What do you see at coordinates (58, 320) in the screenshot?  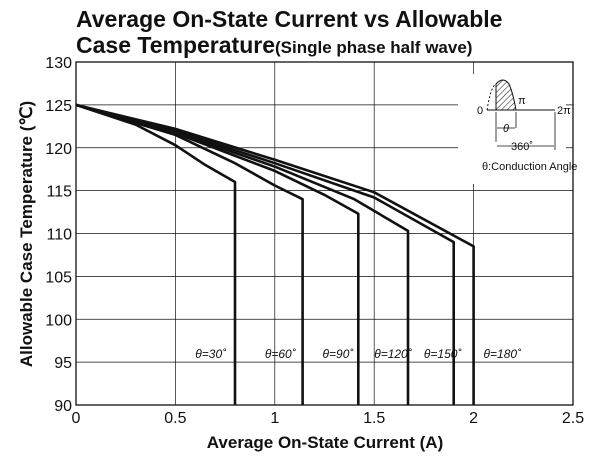 I see `y-tick-label: 100` at bounding box center [58, 320].